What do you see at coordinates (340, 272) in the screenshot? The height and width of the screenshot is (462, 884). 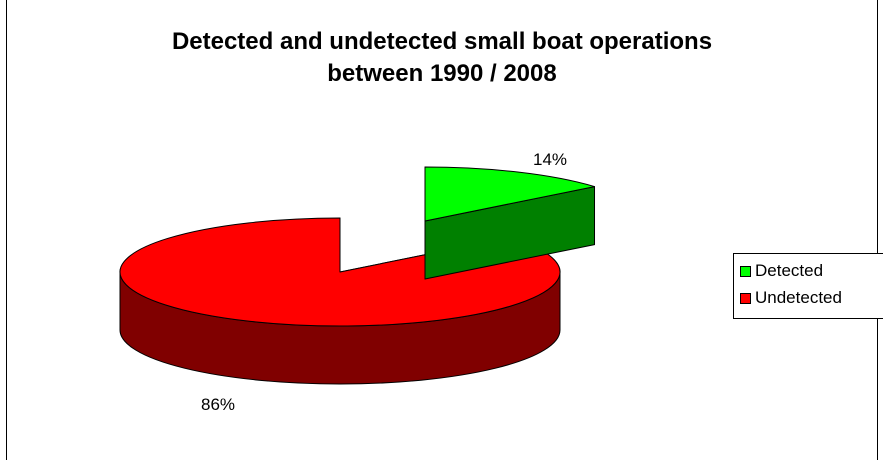 I see `pie-top-undetected` at bounding box center [340, 272].